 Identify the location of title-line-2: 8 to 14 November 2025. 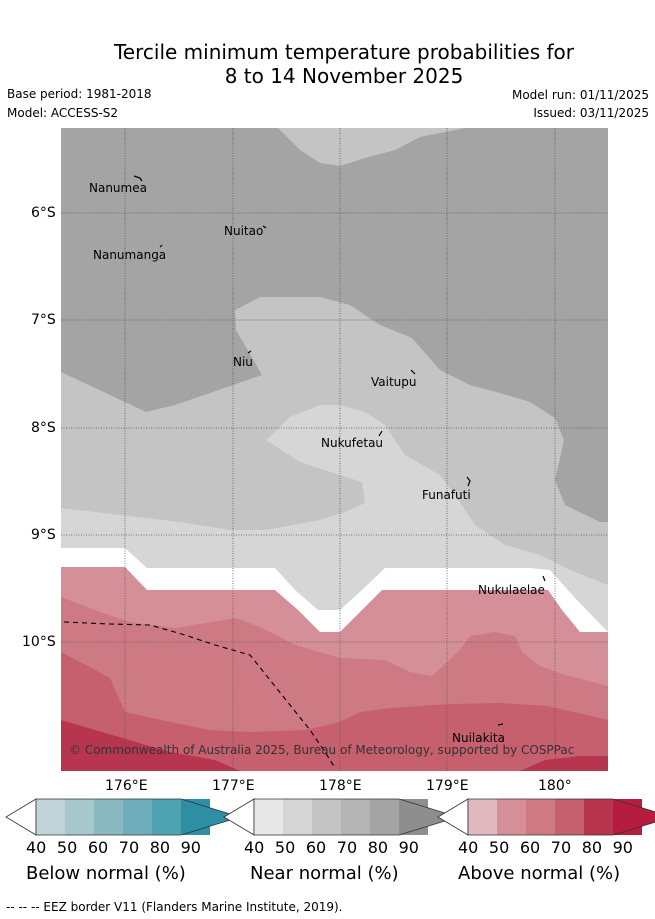
(344, 76).